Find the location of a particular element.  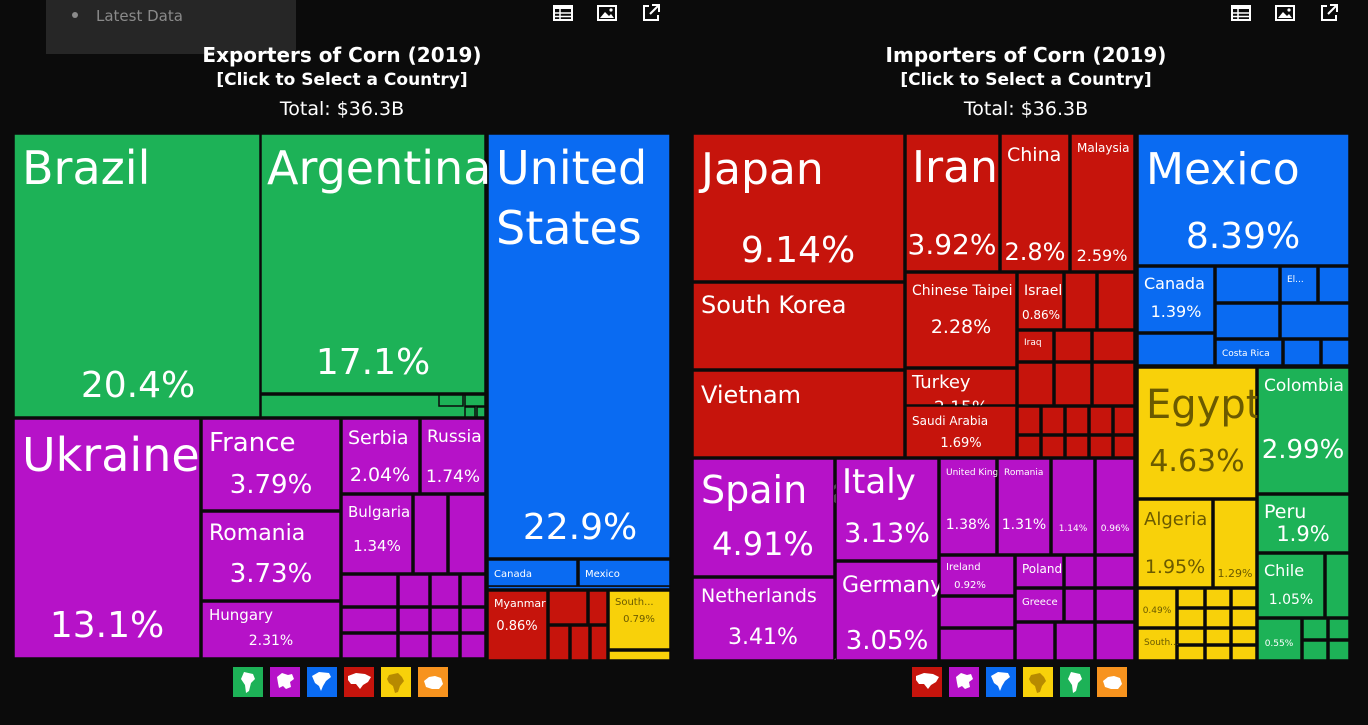

treemap-cell-malaysia: Malaysia 2.59% is located at coordinates (1102, 203).